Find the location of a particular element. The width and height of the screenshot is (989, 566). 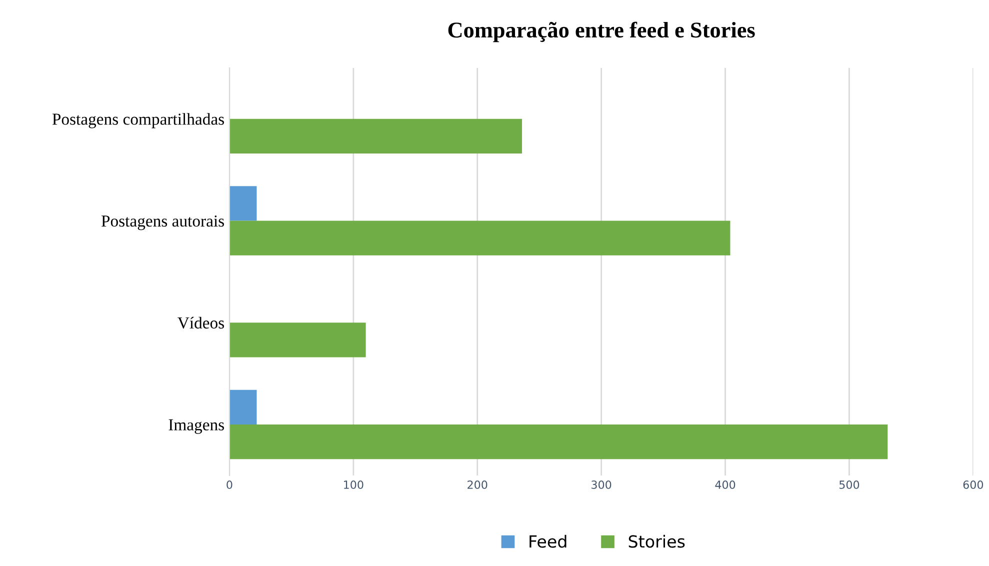

y-tick-label: Postagens compartilhadas is located at coordinates (138, 120).